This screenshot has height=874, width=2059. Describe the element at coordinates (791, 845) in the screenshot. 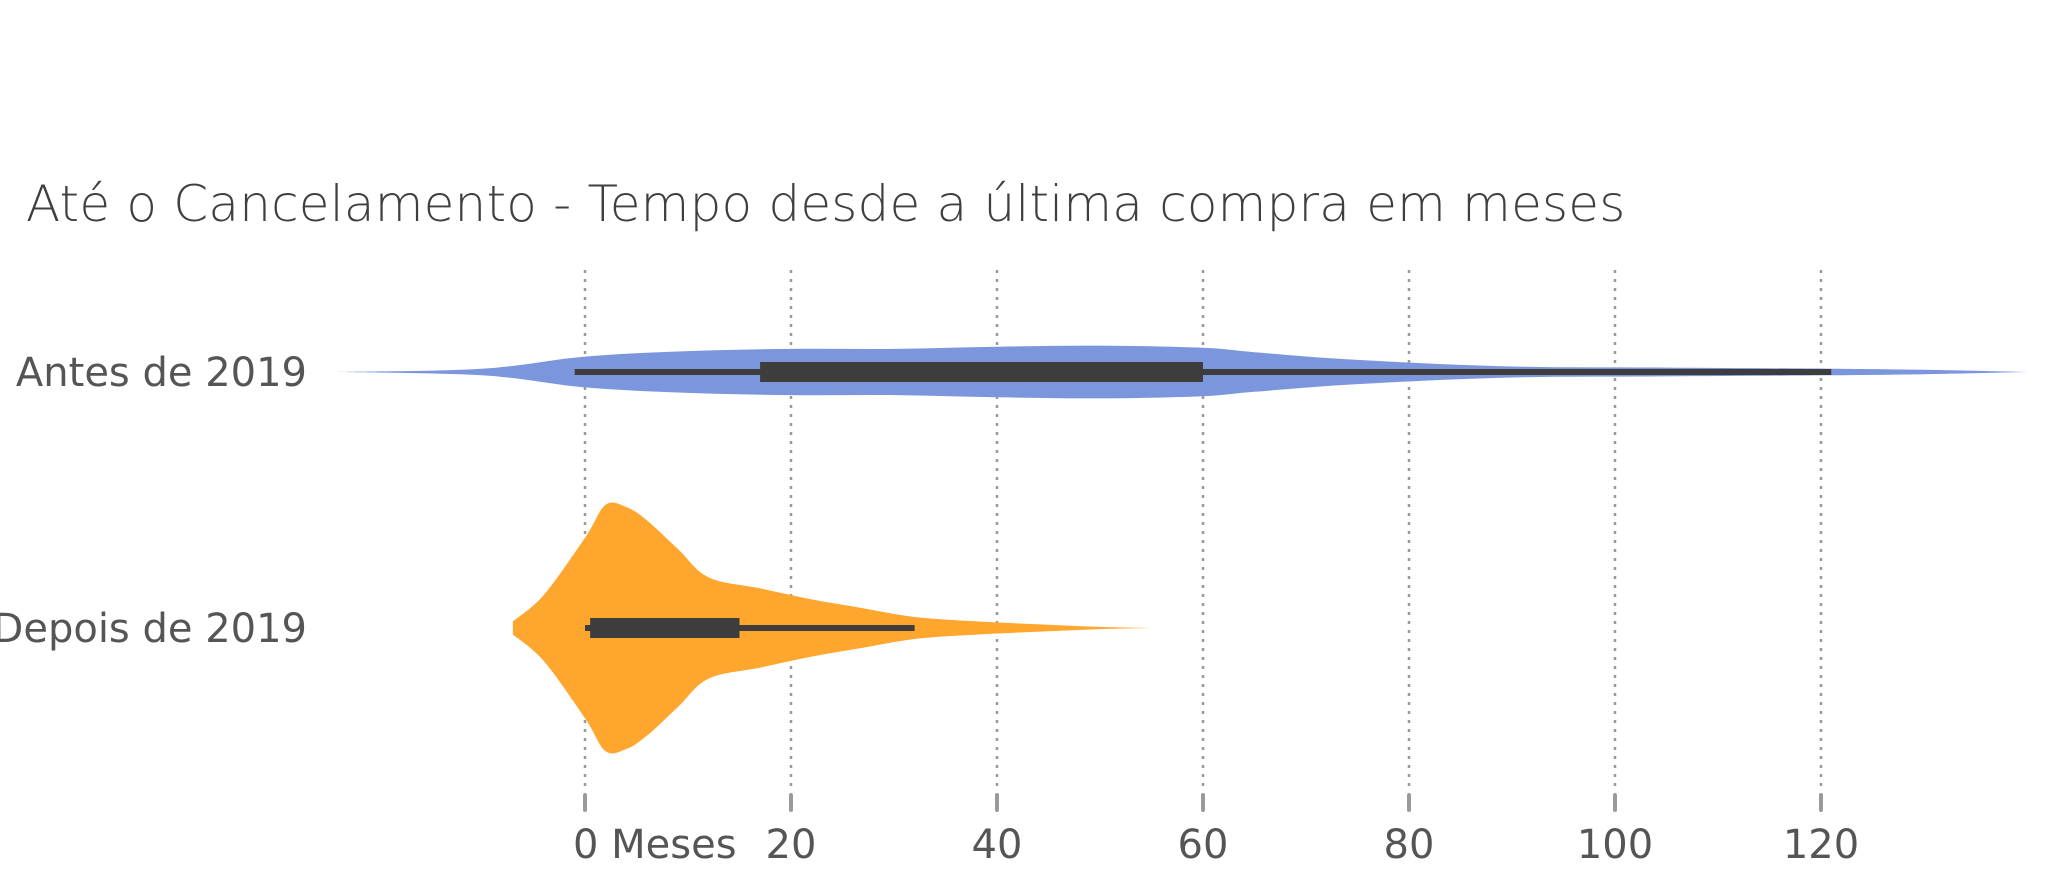

I see `x-tick-label: 20` at that location.